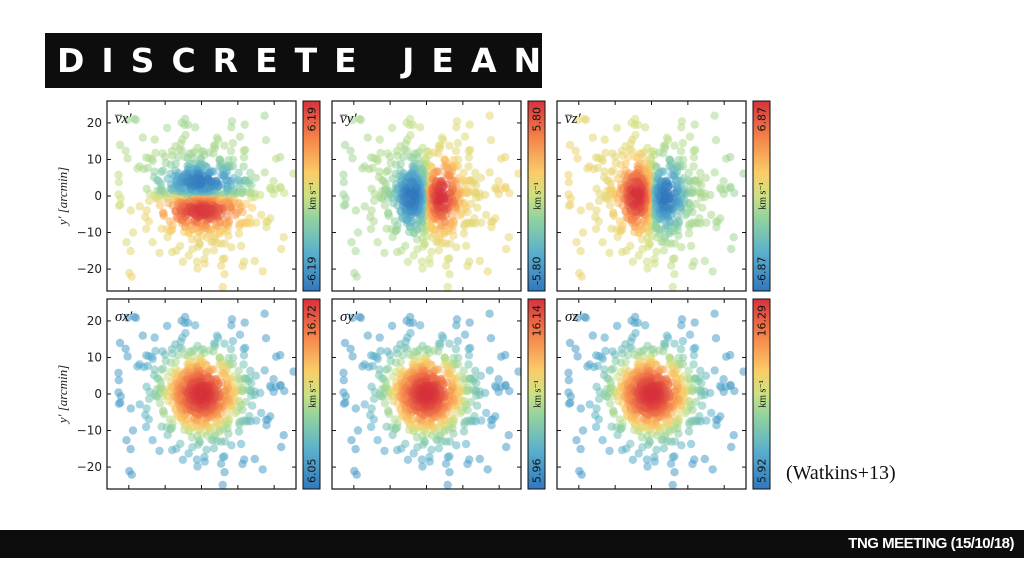 This screenshot has width=1024, height=576. I want to click on colorbar, so click(536, 394).